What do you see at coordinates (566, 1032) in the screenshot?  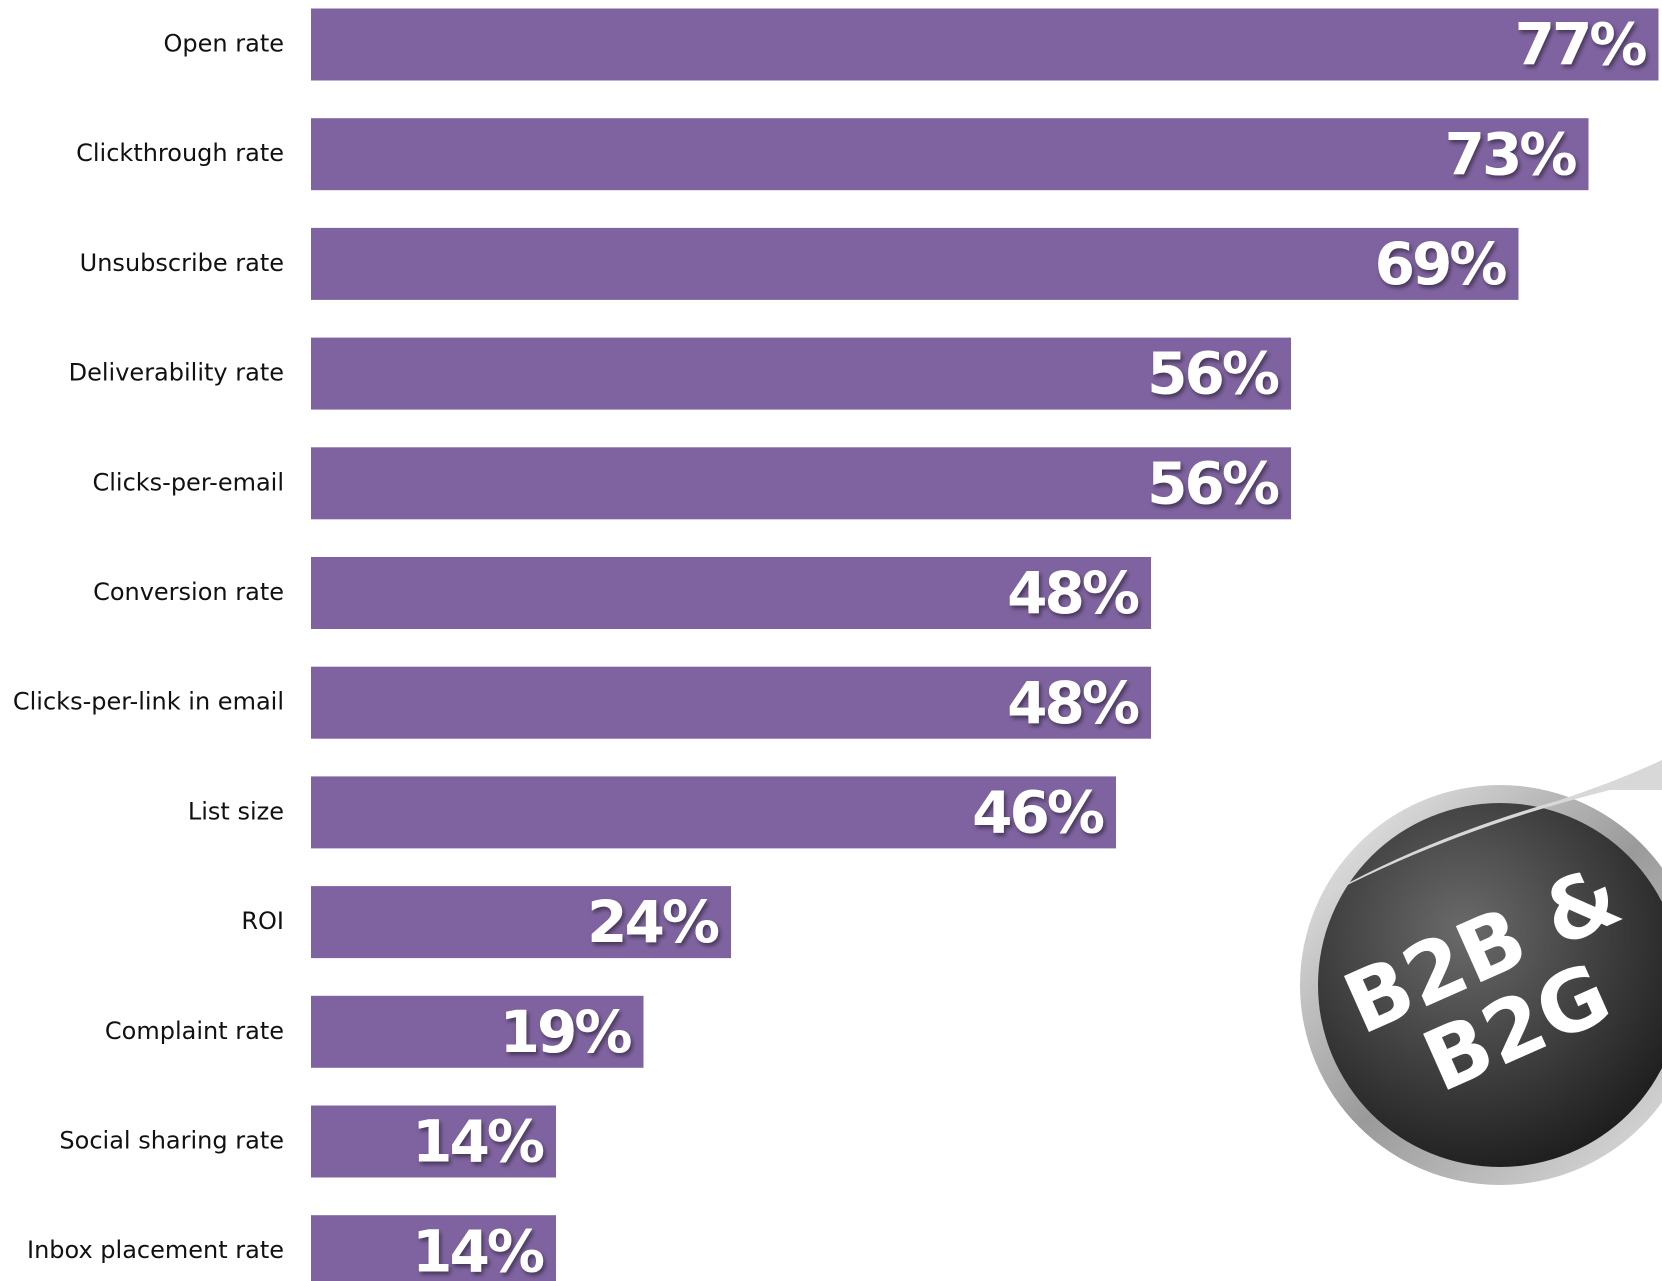 I see `value-label: 19%` at bounding box center [566, 1032].